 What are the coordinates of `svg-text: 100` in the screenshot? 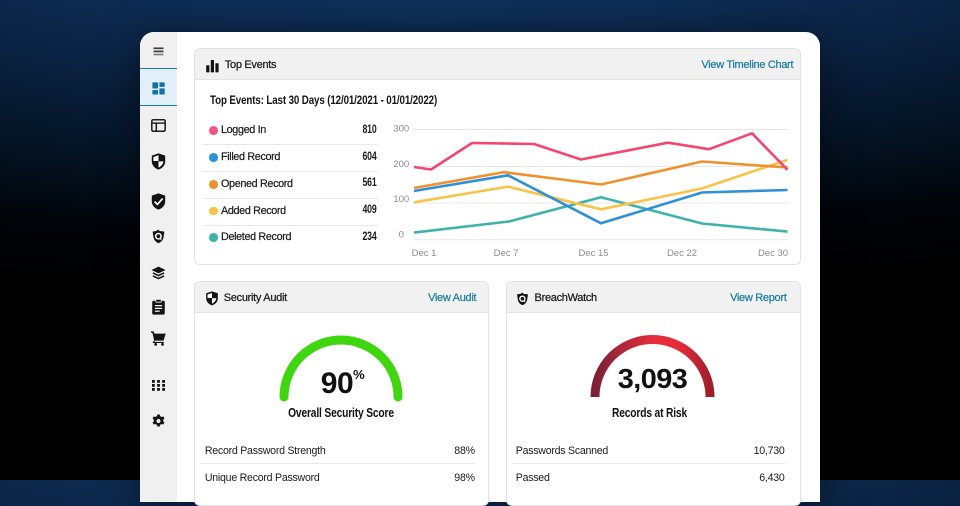 It's located at (401, 199).